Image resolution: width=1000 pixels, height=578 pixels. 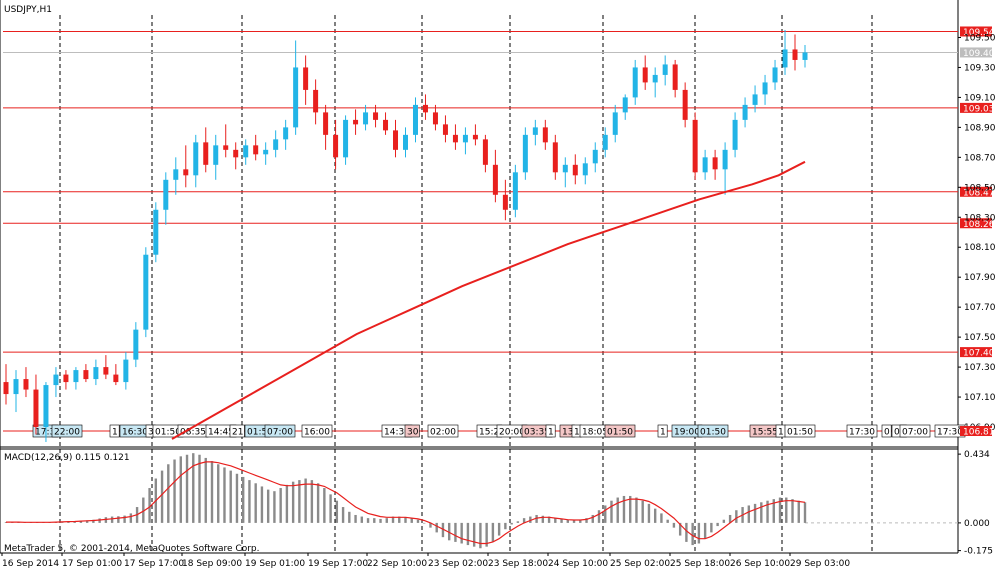 I want to click on macd-y-tick-label: 0.000, so click(x=977, y=524).